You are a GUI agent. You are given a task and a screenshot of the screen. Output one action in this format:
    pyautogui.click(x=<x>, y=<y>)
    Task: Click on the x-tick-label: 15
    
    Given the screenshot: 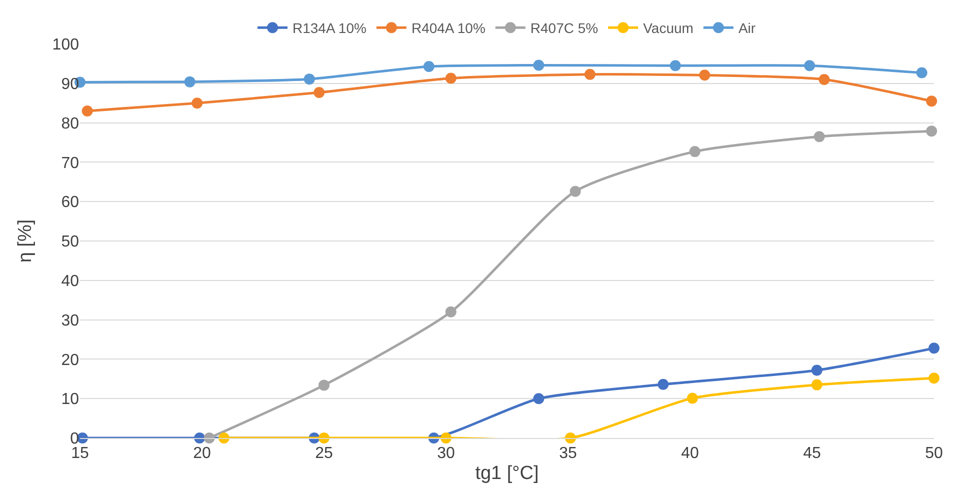 What is the action you would take?
    pyautogui.click(x=80, y=453)
    